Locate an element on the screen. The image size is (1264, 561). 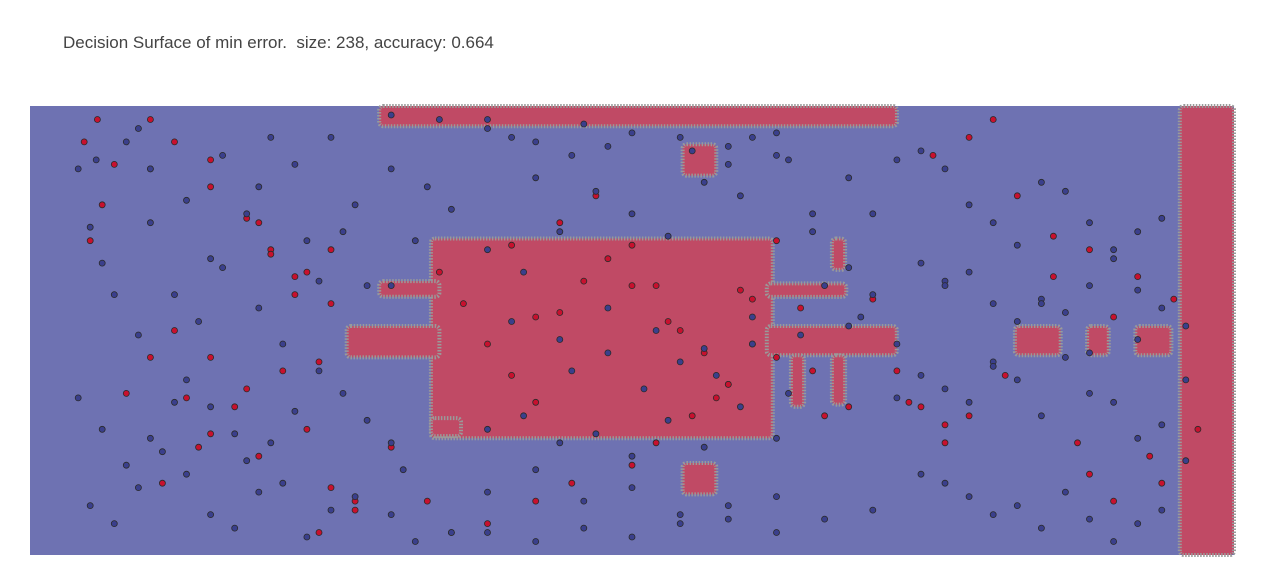
region-left-small-arm is located at coordinates (409, 289).